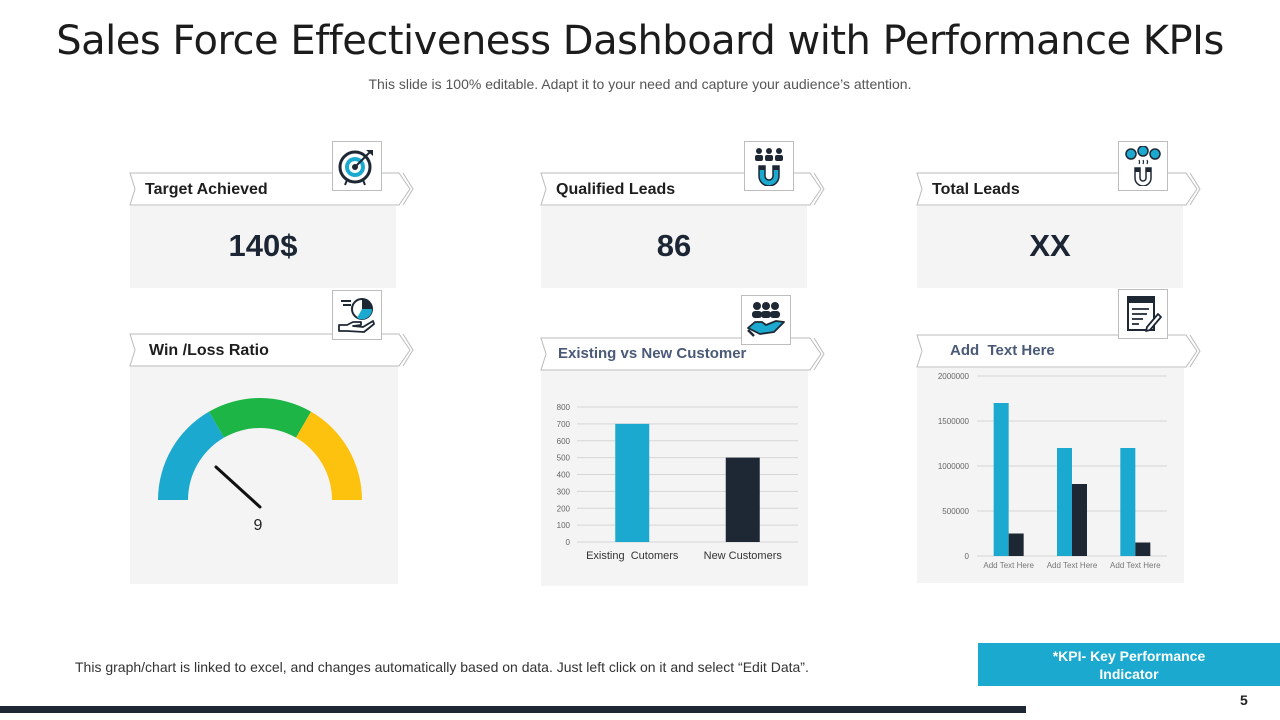 The height and width of the screenshot is (720, 1280). I want to click on gauge-value: 9, so click(258, 525).